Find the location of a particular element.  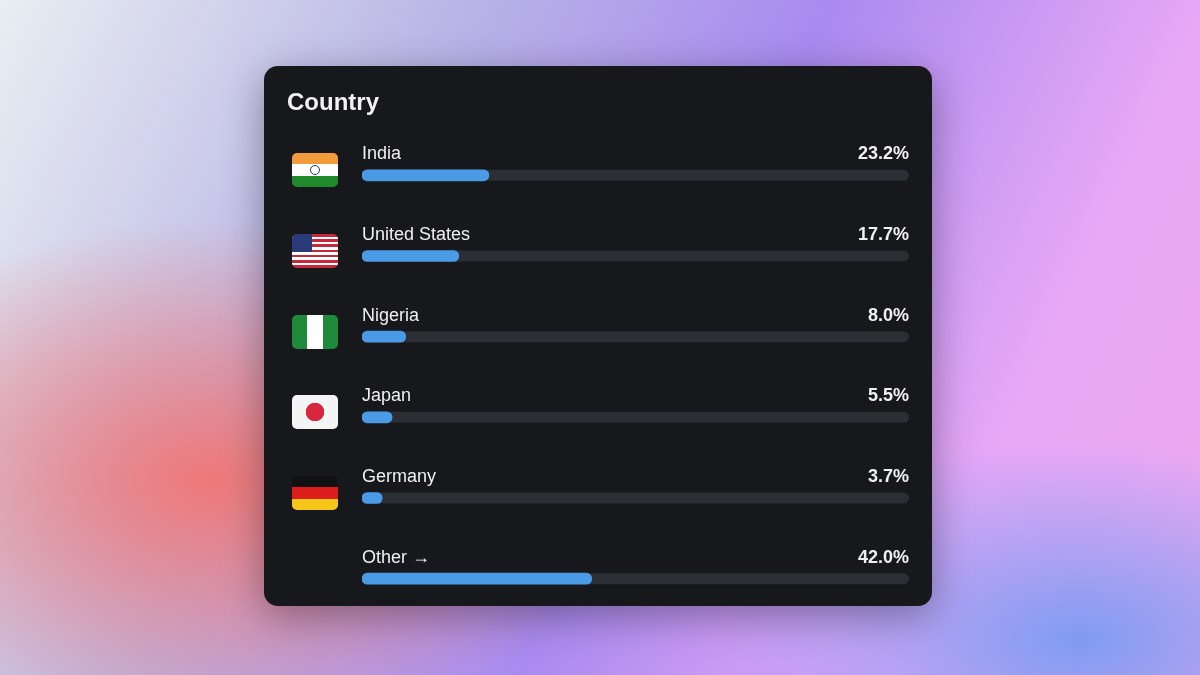

y-tick-label: Germany is located at coordinates (399, 476).